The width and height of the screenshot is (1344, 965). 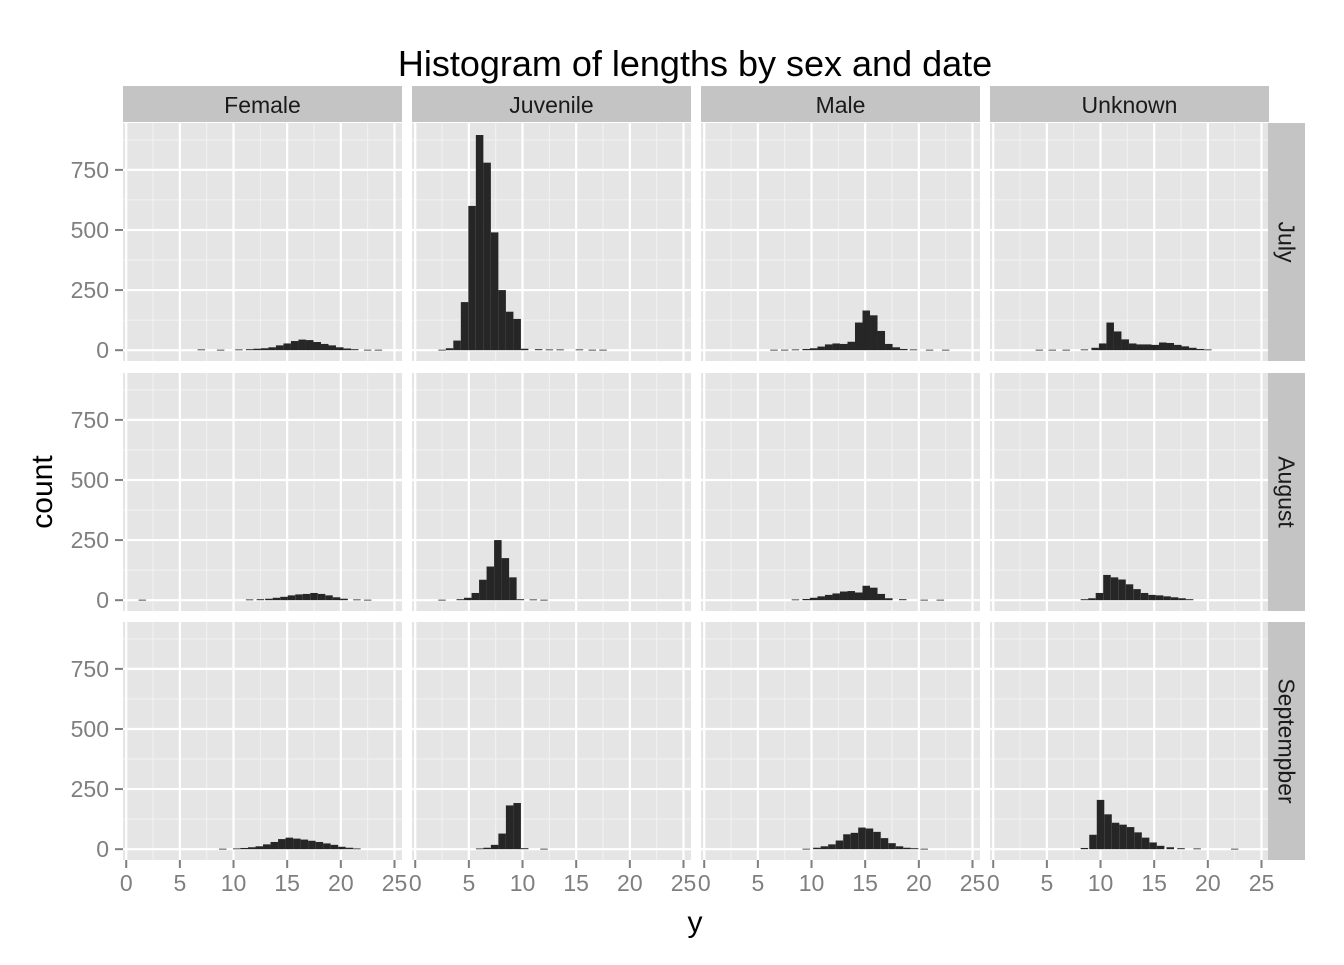 What do you see at coordinates (812, 883) in the screenshot?
I see `x-tick-label: 10` at bounding box center [812, 883].